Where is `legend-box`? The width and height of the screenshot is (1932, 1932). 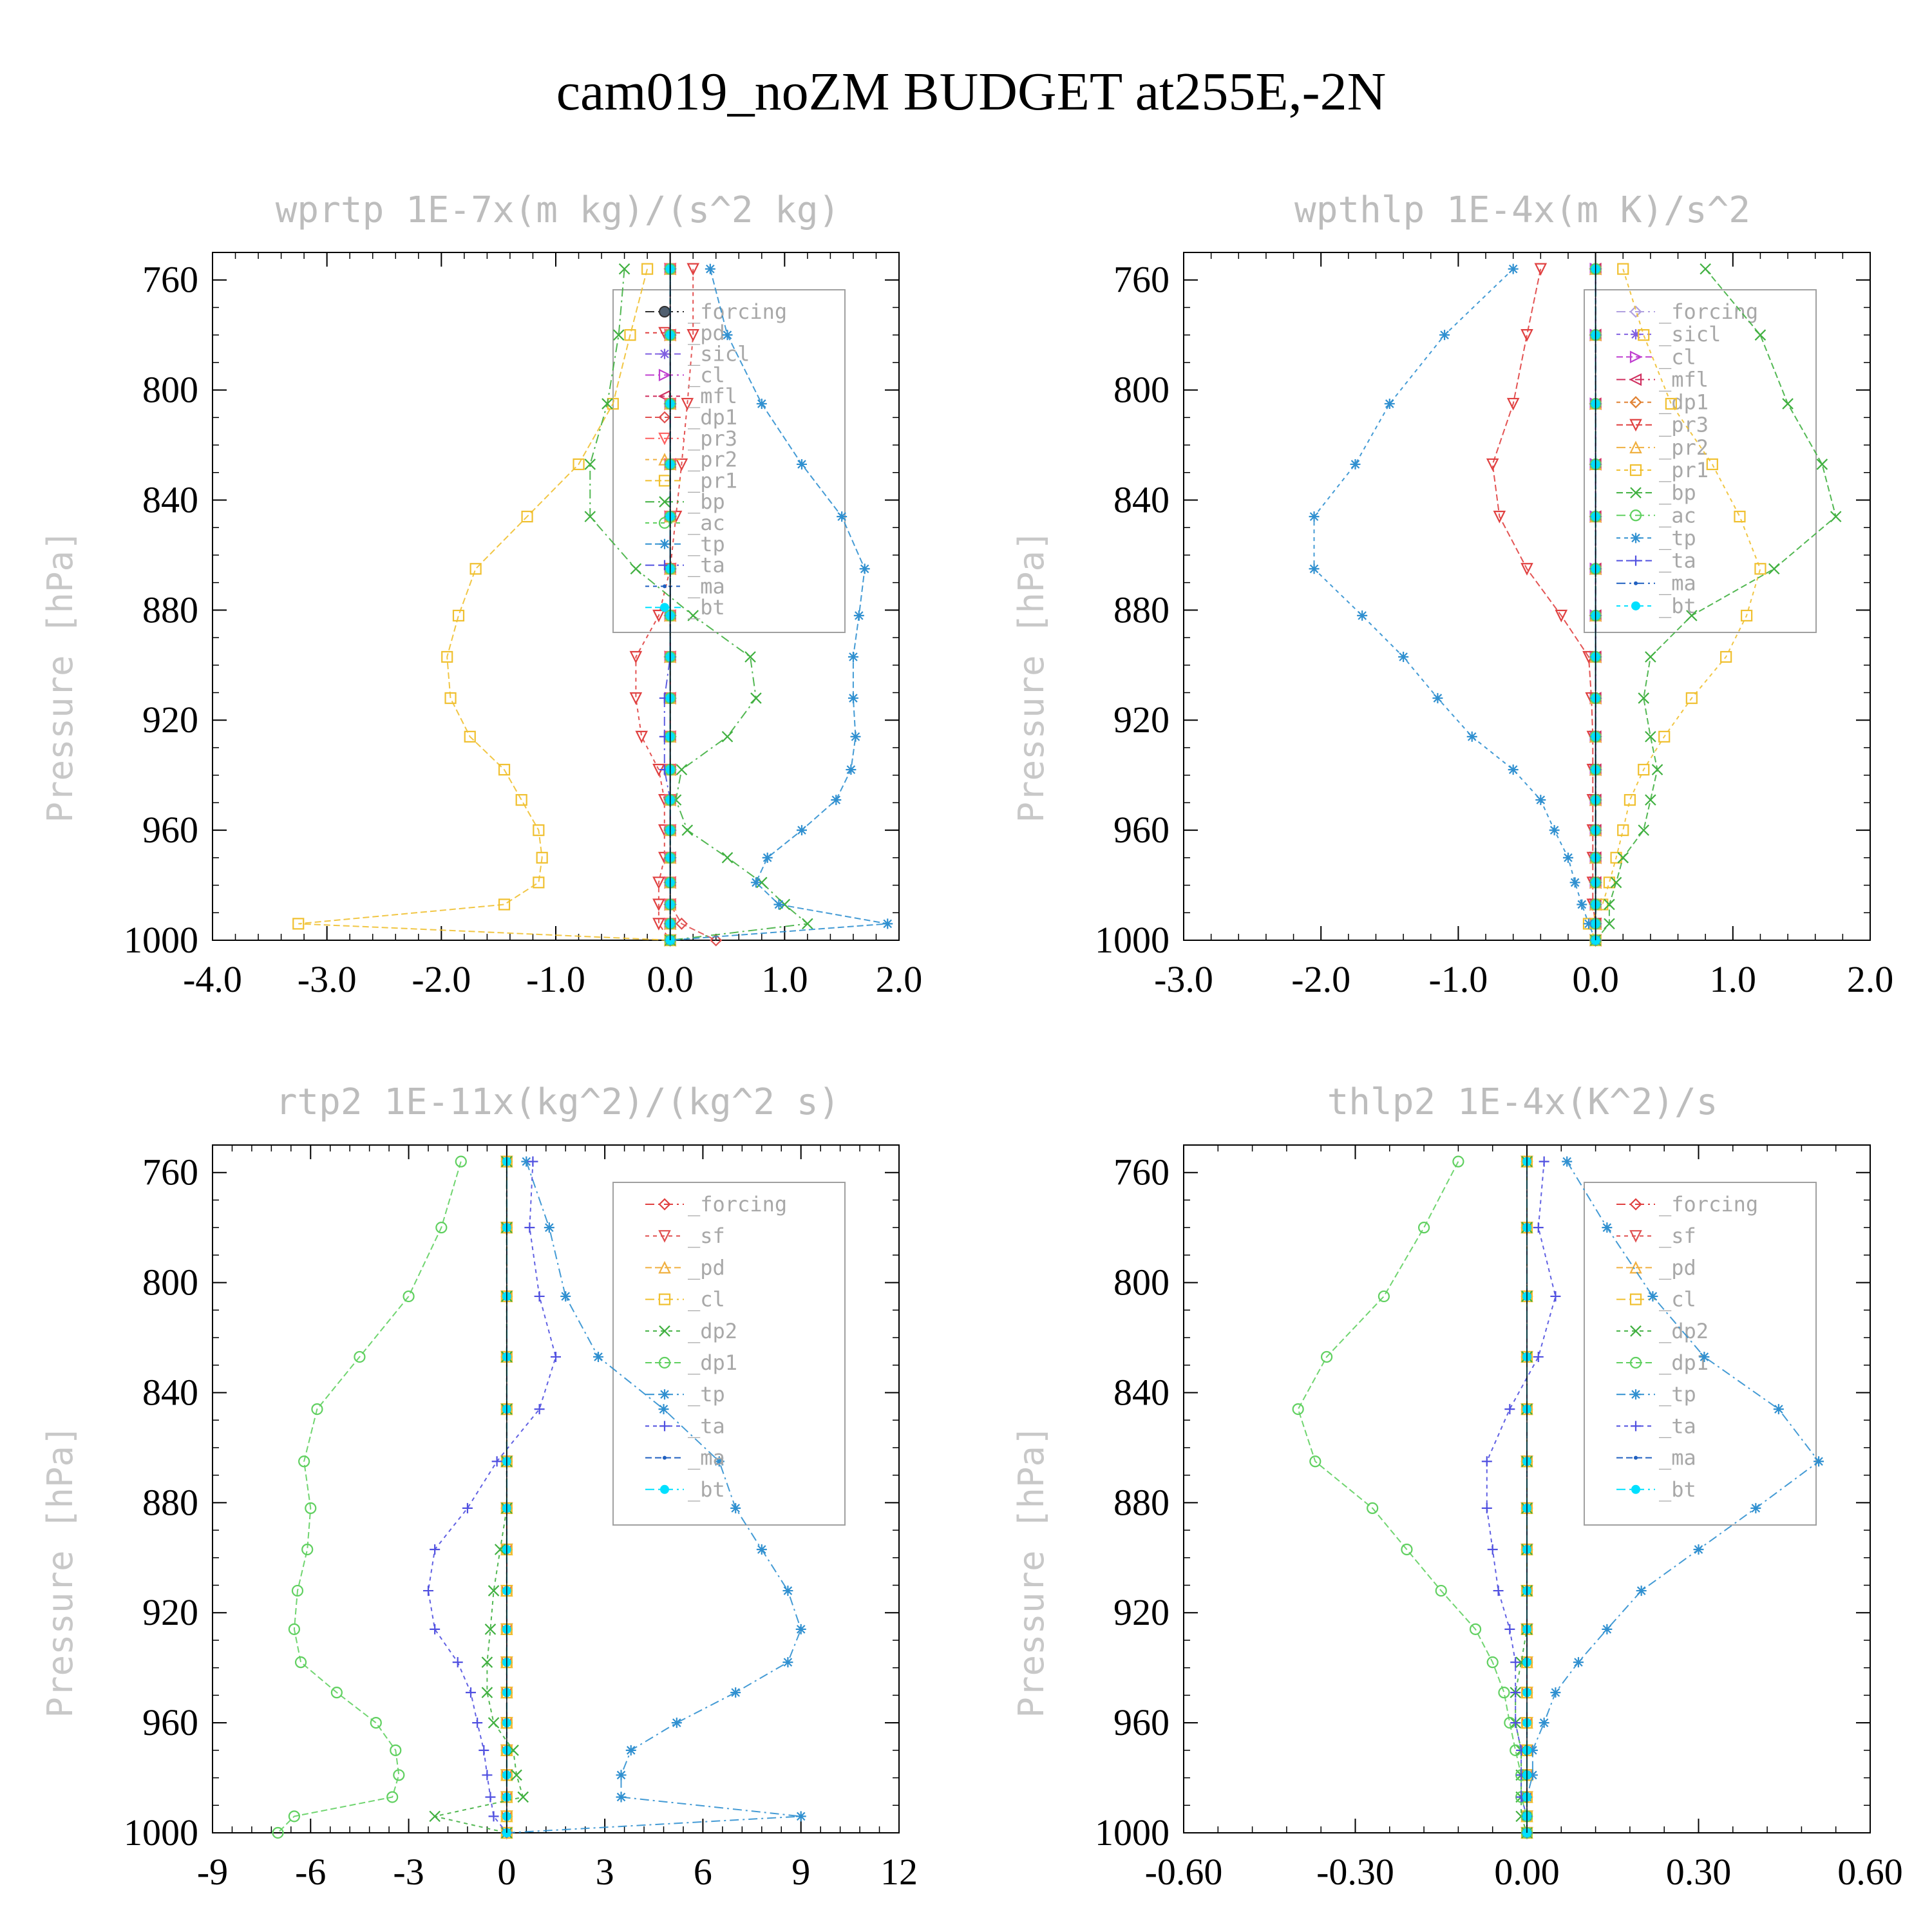
legend-box is located at coordinates (1700, 1354).